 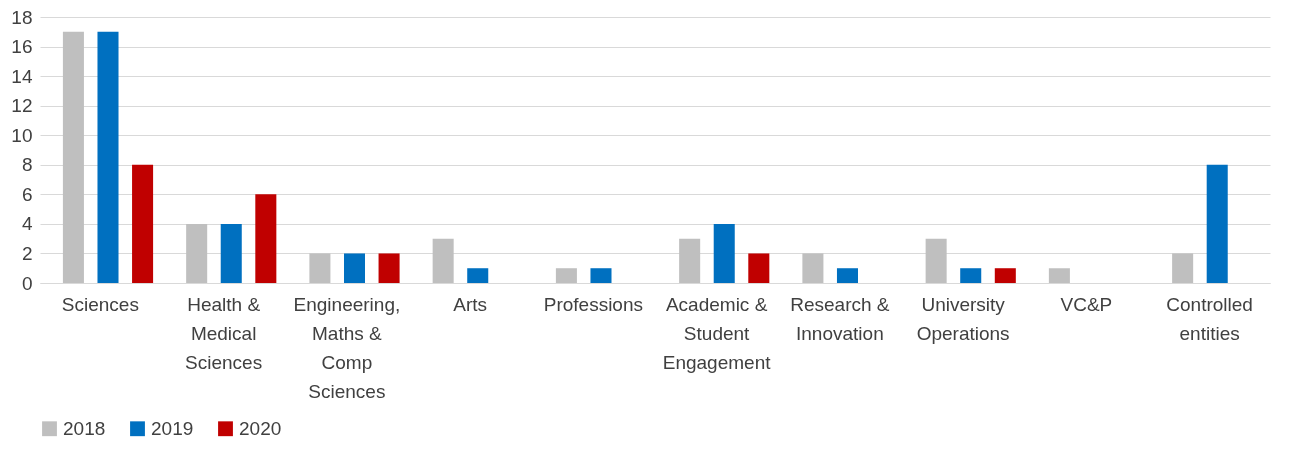 What do you see at coordinates (27, 194) in the screenshot?
I see `y-tick-label: 6` at bounding box center [27, 194].